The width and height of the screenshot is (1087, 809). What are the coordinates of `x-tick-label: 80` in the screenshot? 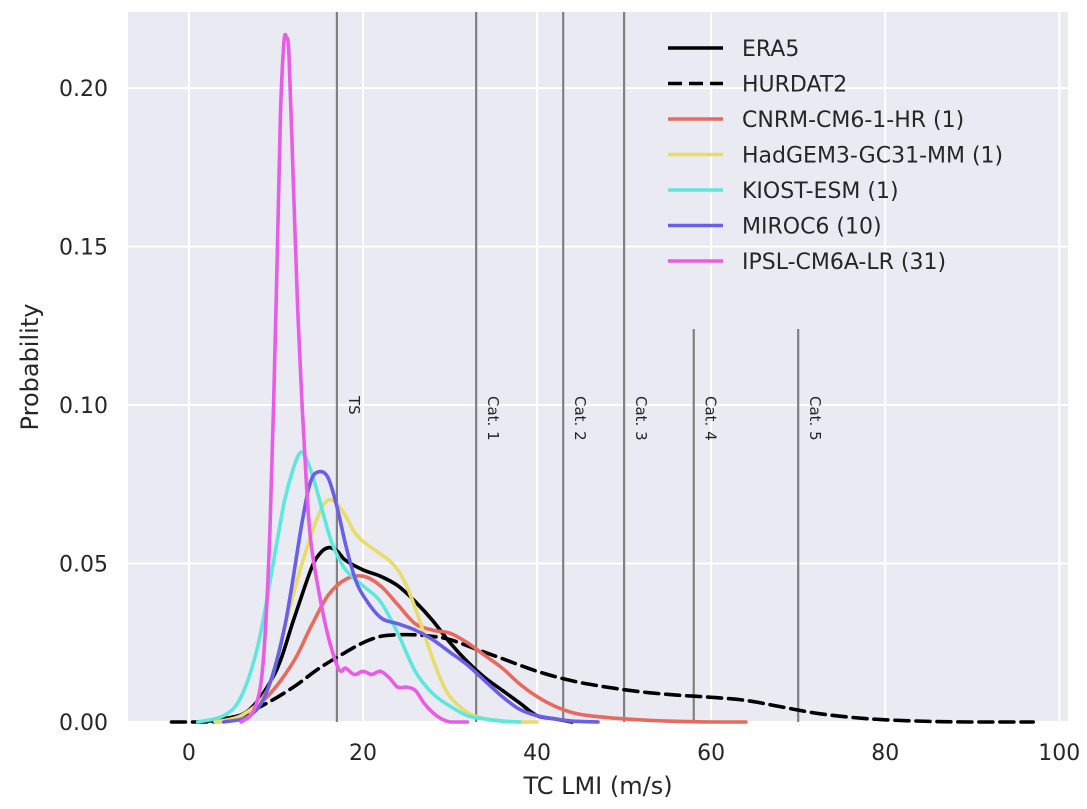 It's located at (885, 753).